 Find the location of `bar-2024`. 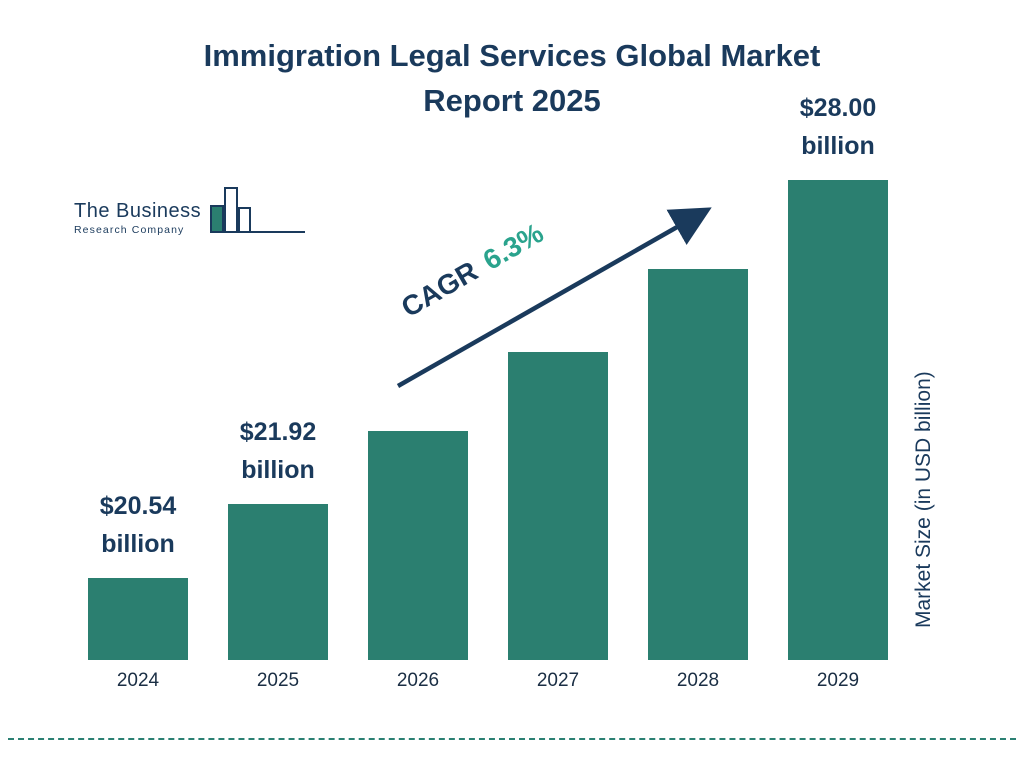

bar-2024 is located at coordinates (138, 619).